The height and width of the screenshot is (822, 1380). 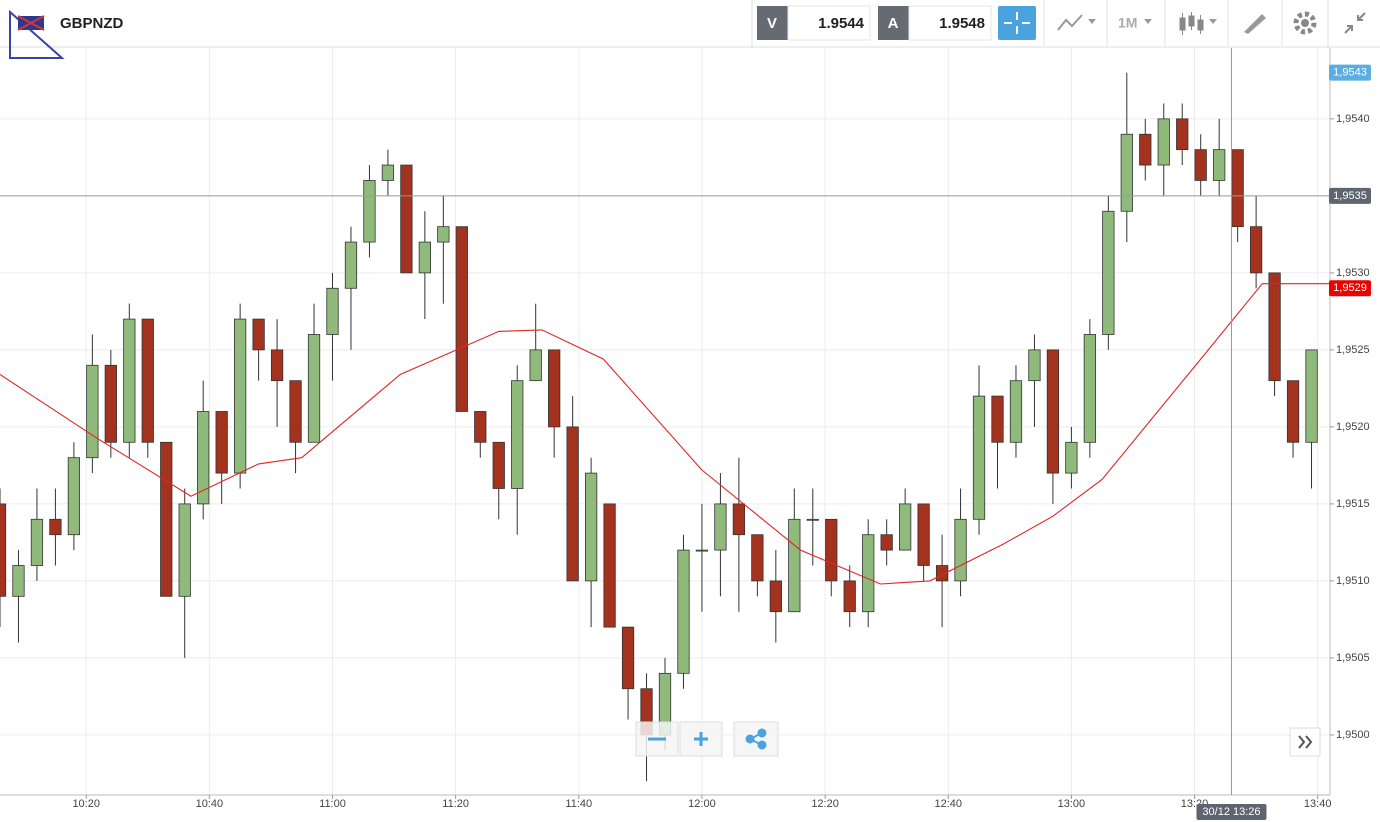 What do you see at coordinates (1255, 24) in the screenshot?
I see `draw-button` at bounding box center [1255, 24].